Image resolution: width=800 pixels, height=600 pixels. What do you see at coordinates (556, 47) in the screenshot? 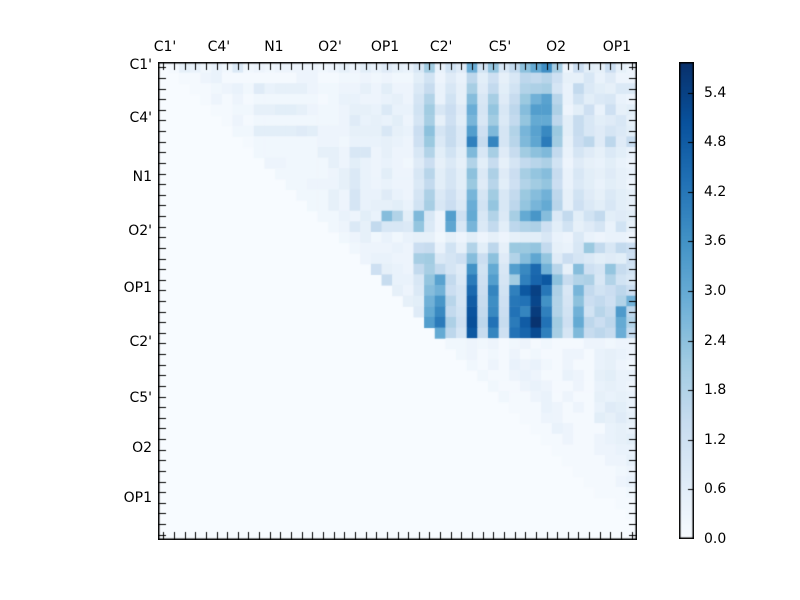
I see `x-tick-label: O2` at bounding box center [556, 47].